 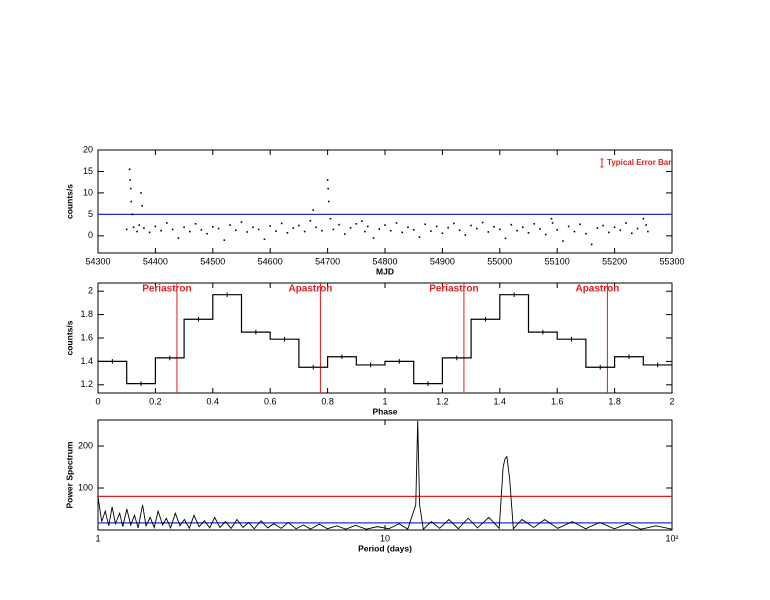 What do you see at coordinates (90, 235) in the screenshot?
I see `y-tick-label: 0` at bounding box center [90, 235].